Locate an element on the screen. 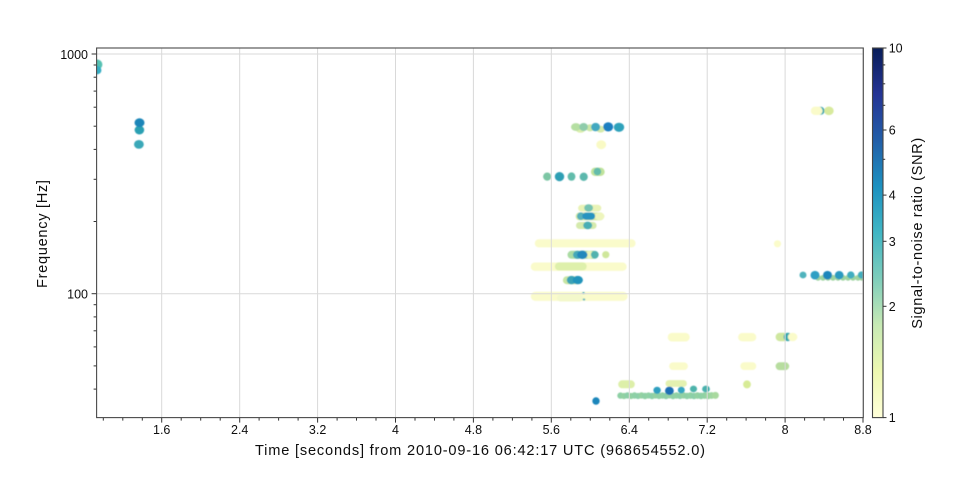  svg-text: 5.6 is located at coordinates (551, 430).